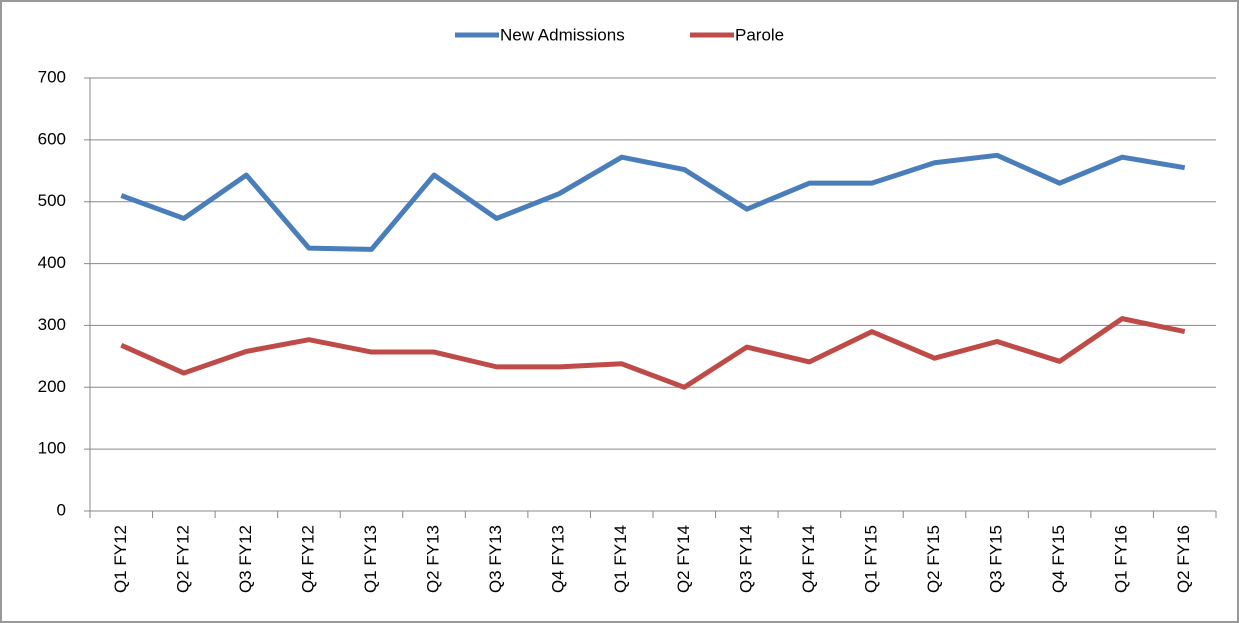 The height and width of the screenshot is (623, 1239). I want to click on x-tick-label: Q1 FY12, so click(120, 559).